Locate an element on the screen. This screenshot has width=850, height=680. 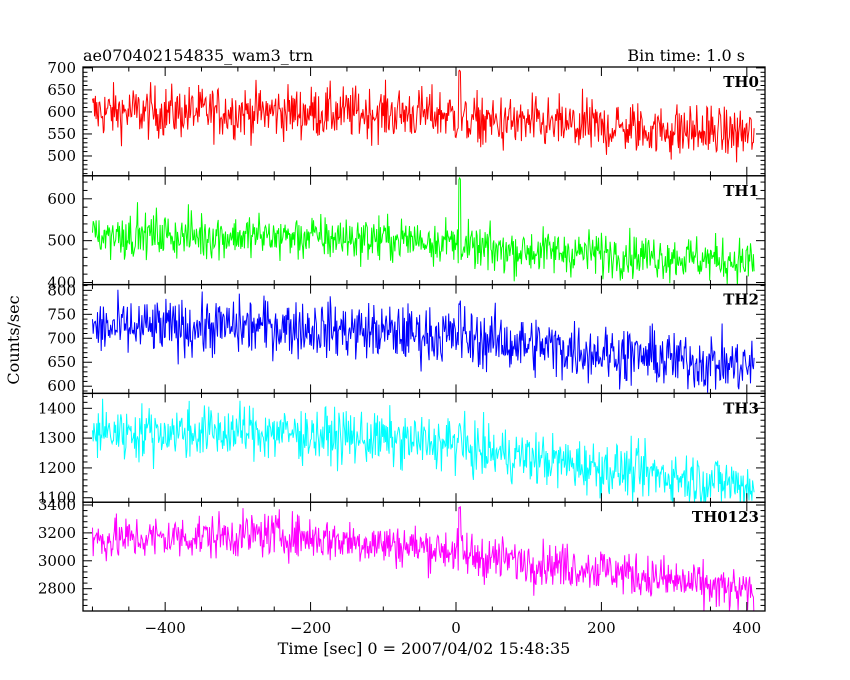
panel-label-th0123: TH0123 is located at coordinates (725, 517).